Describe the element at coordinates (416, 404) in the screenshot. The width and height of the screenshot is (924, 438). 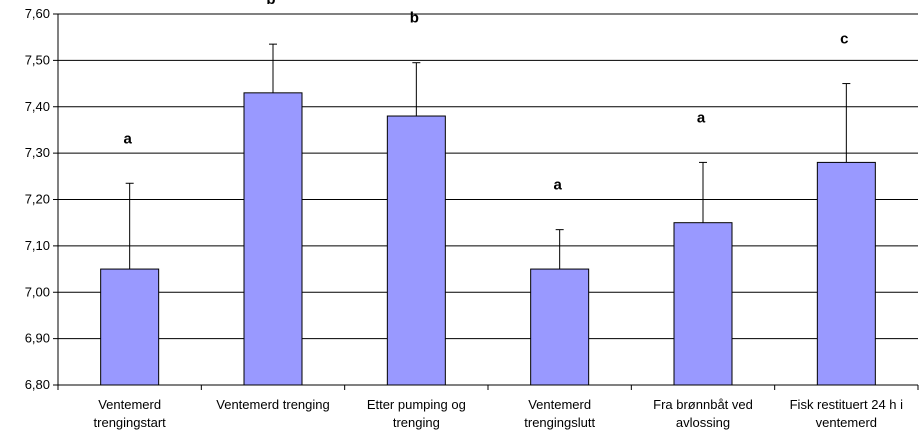
I see `x-tick-label: Etter pumping og` at that location.